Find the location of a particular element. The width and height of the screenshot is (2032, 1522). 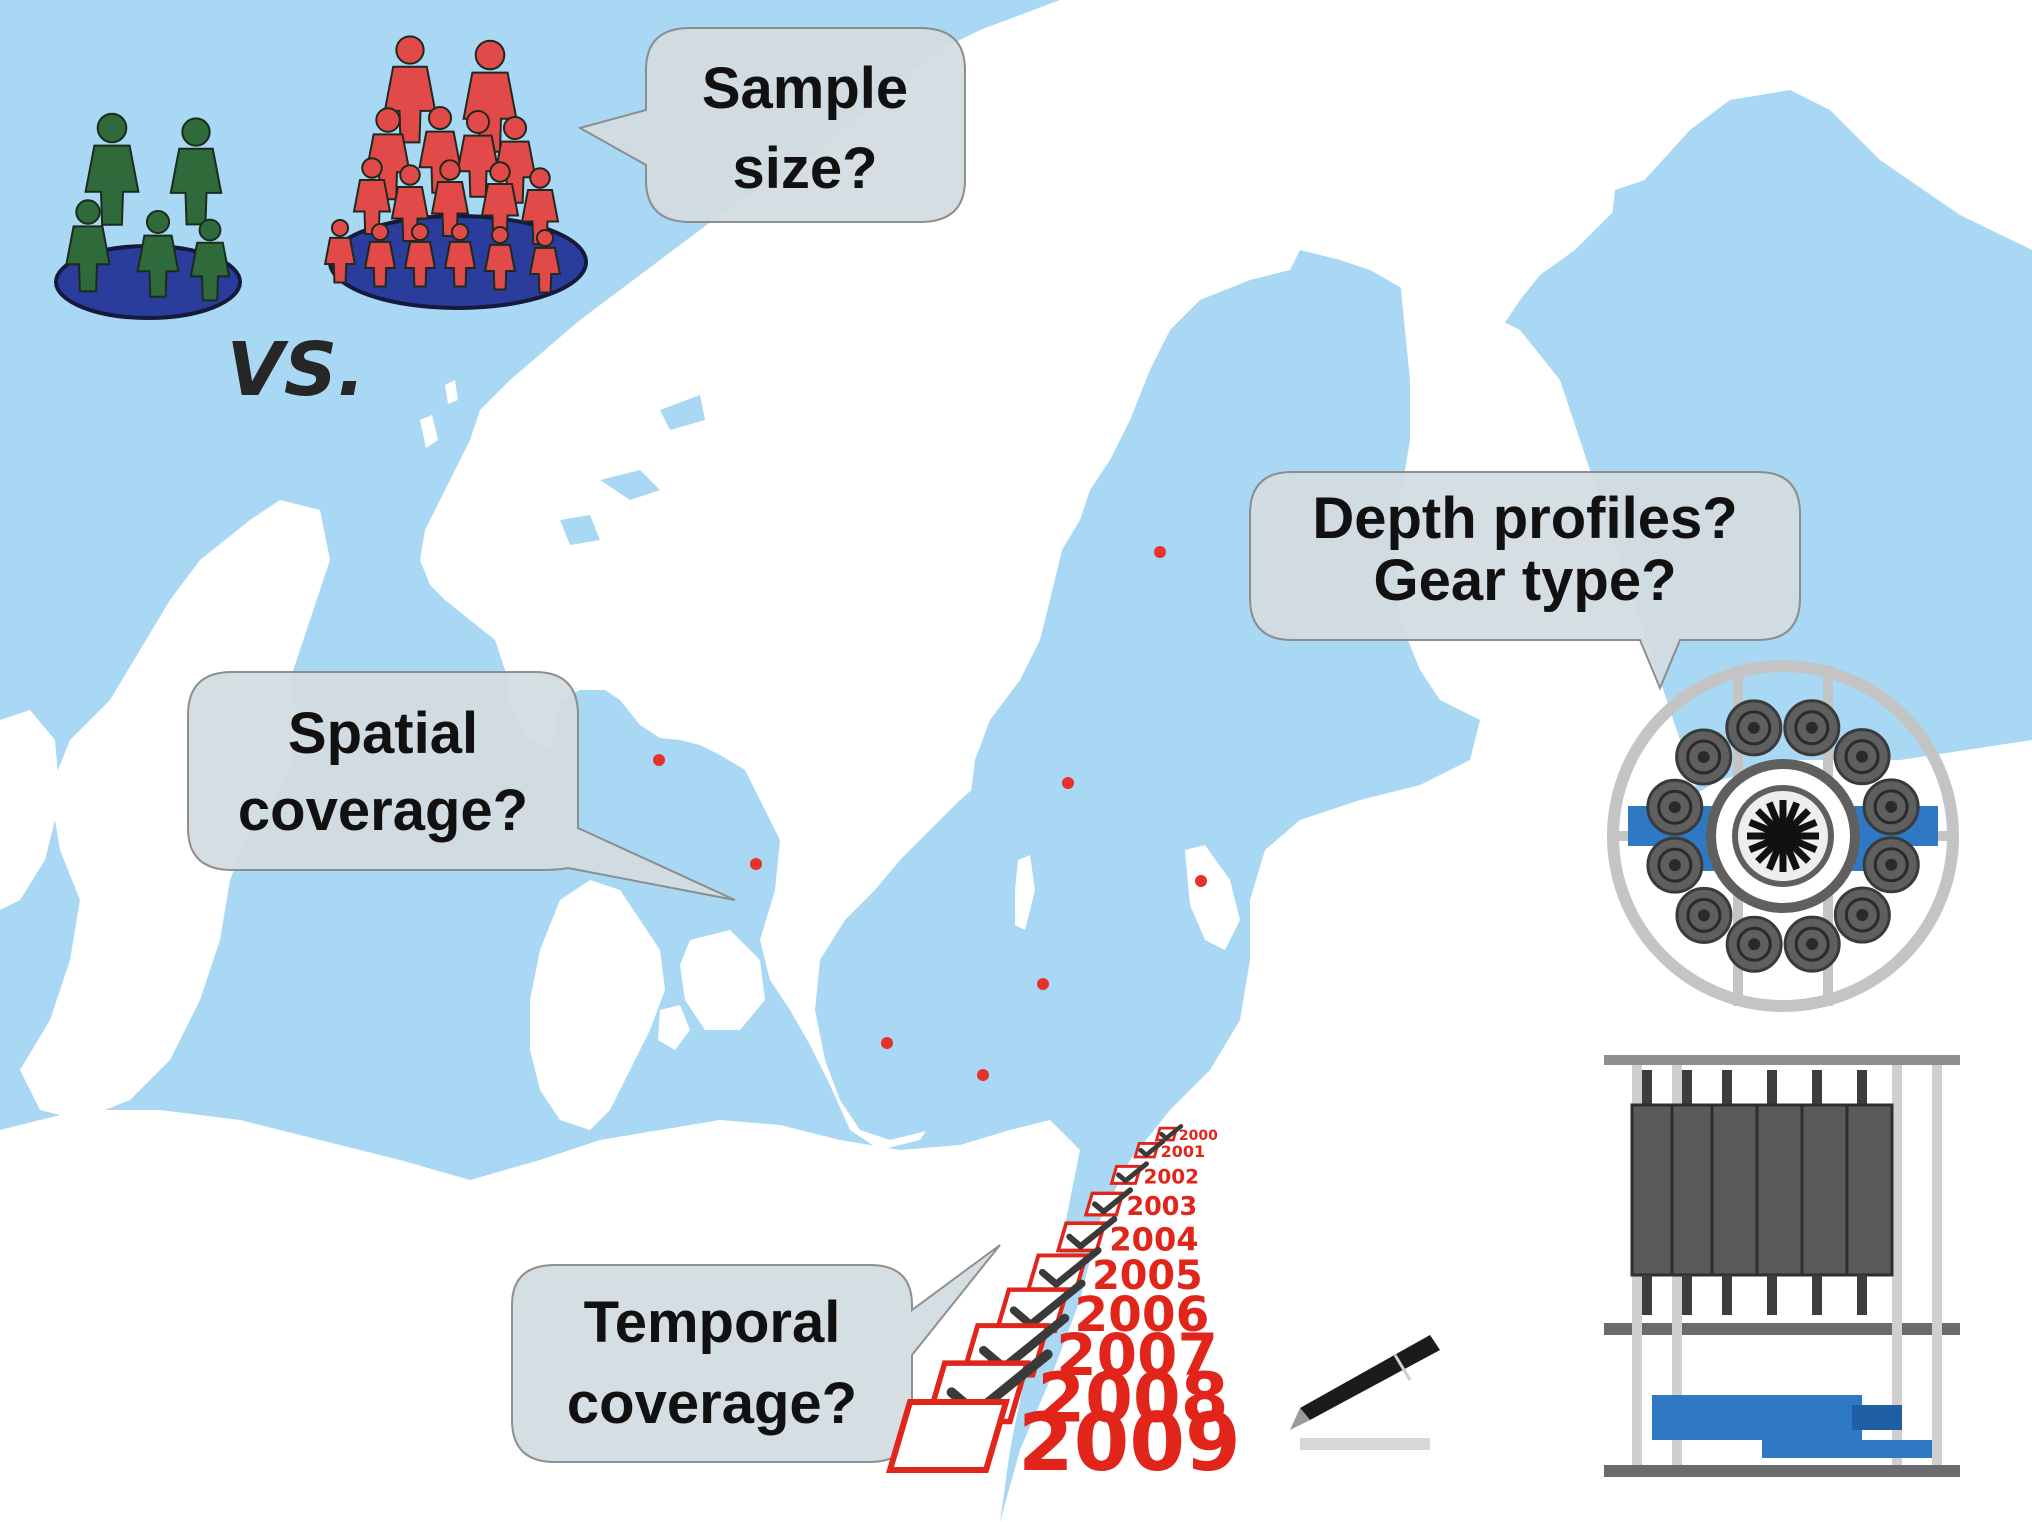

bubble-text-line1: Spatial is located at coordinates (383, 733).